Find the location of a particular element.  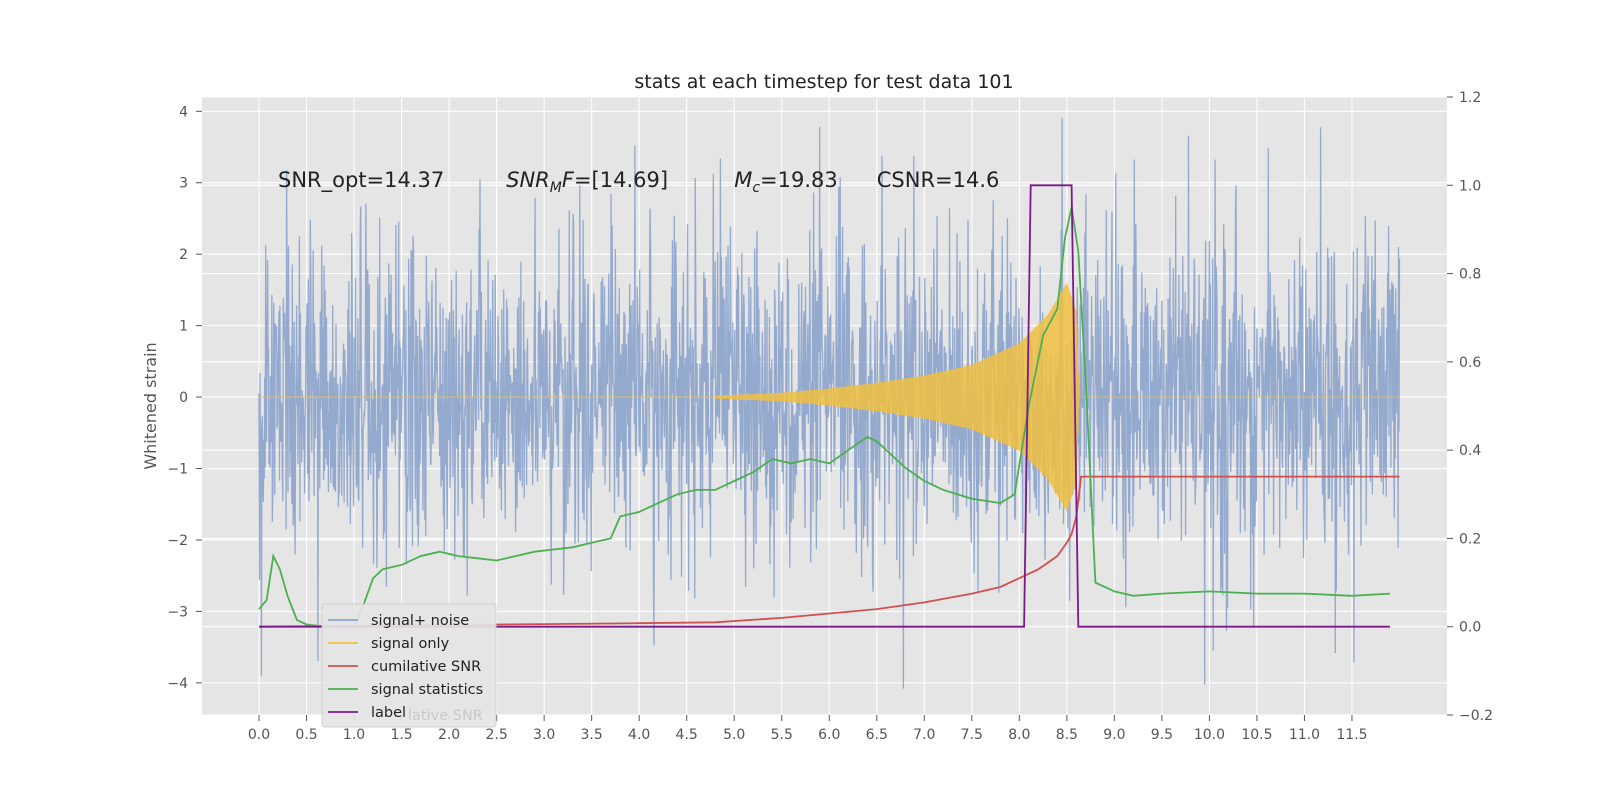

y-tick-label: 4 is located at coordinates (183, 112).